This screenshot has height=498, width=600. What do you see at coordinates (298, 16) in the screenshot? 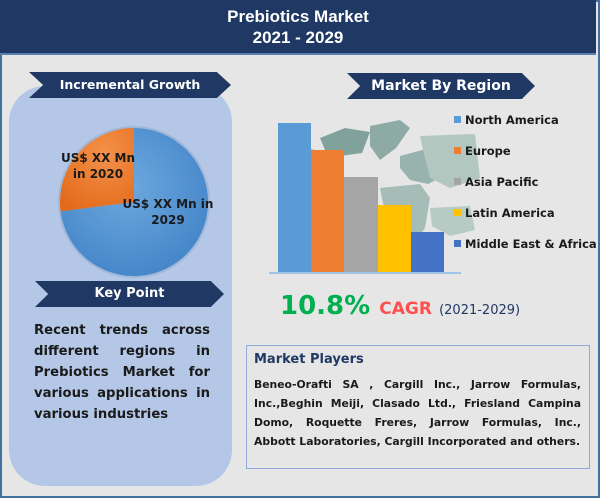
I see `page-title: Prebiotics Market` at bounding box center [298, 16].